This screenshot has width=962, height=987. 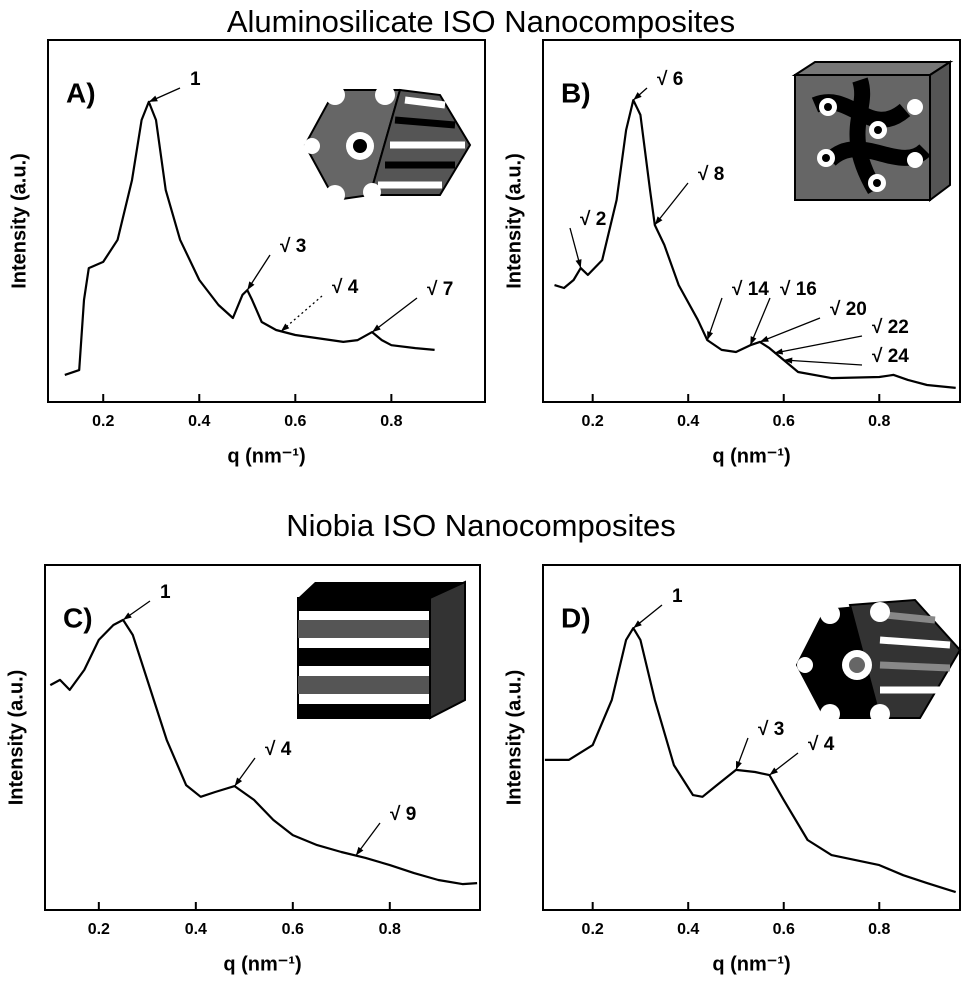 I want to click on inset-inverse-hexagonal, so click(x=878, y=661).